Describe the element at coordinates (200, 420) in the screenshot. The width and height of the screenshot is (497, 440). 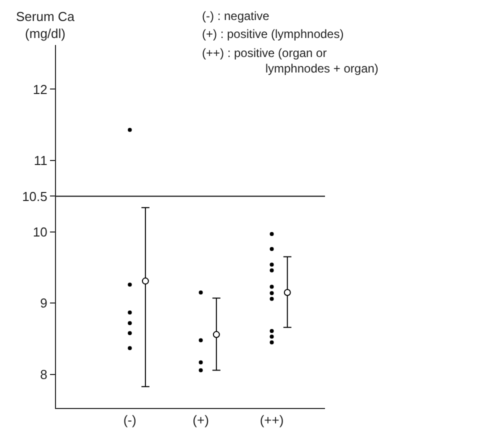
I see `x-tick-label: (+)` at that location.